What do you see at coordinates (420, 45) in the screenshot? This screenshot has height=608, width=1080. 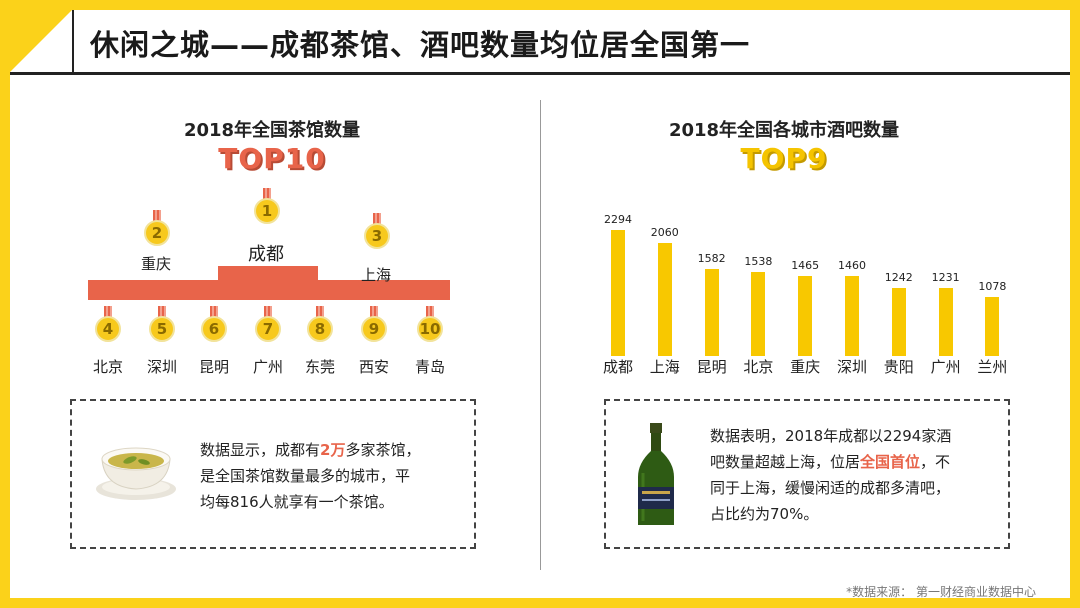 I see `page-title: 休闲之城——成都茶馆、酒吧数量均位居全国第一` at bounding box center [420, 45].